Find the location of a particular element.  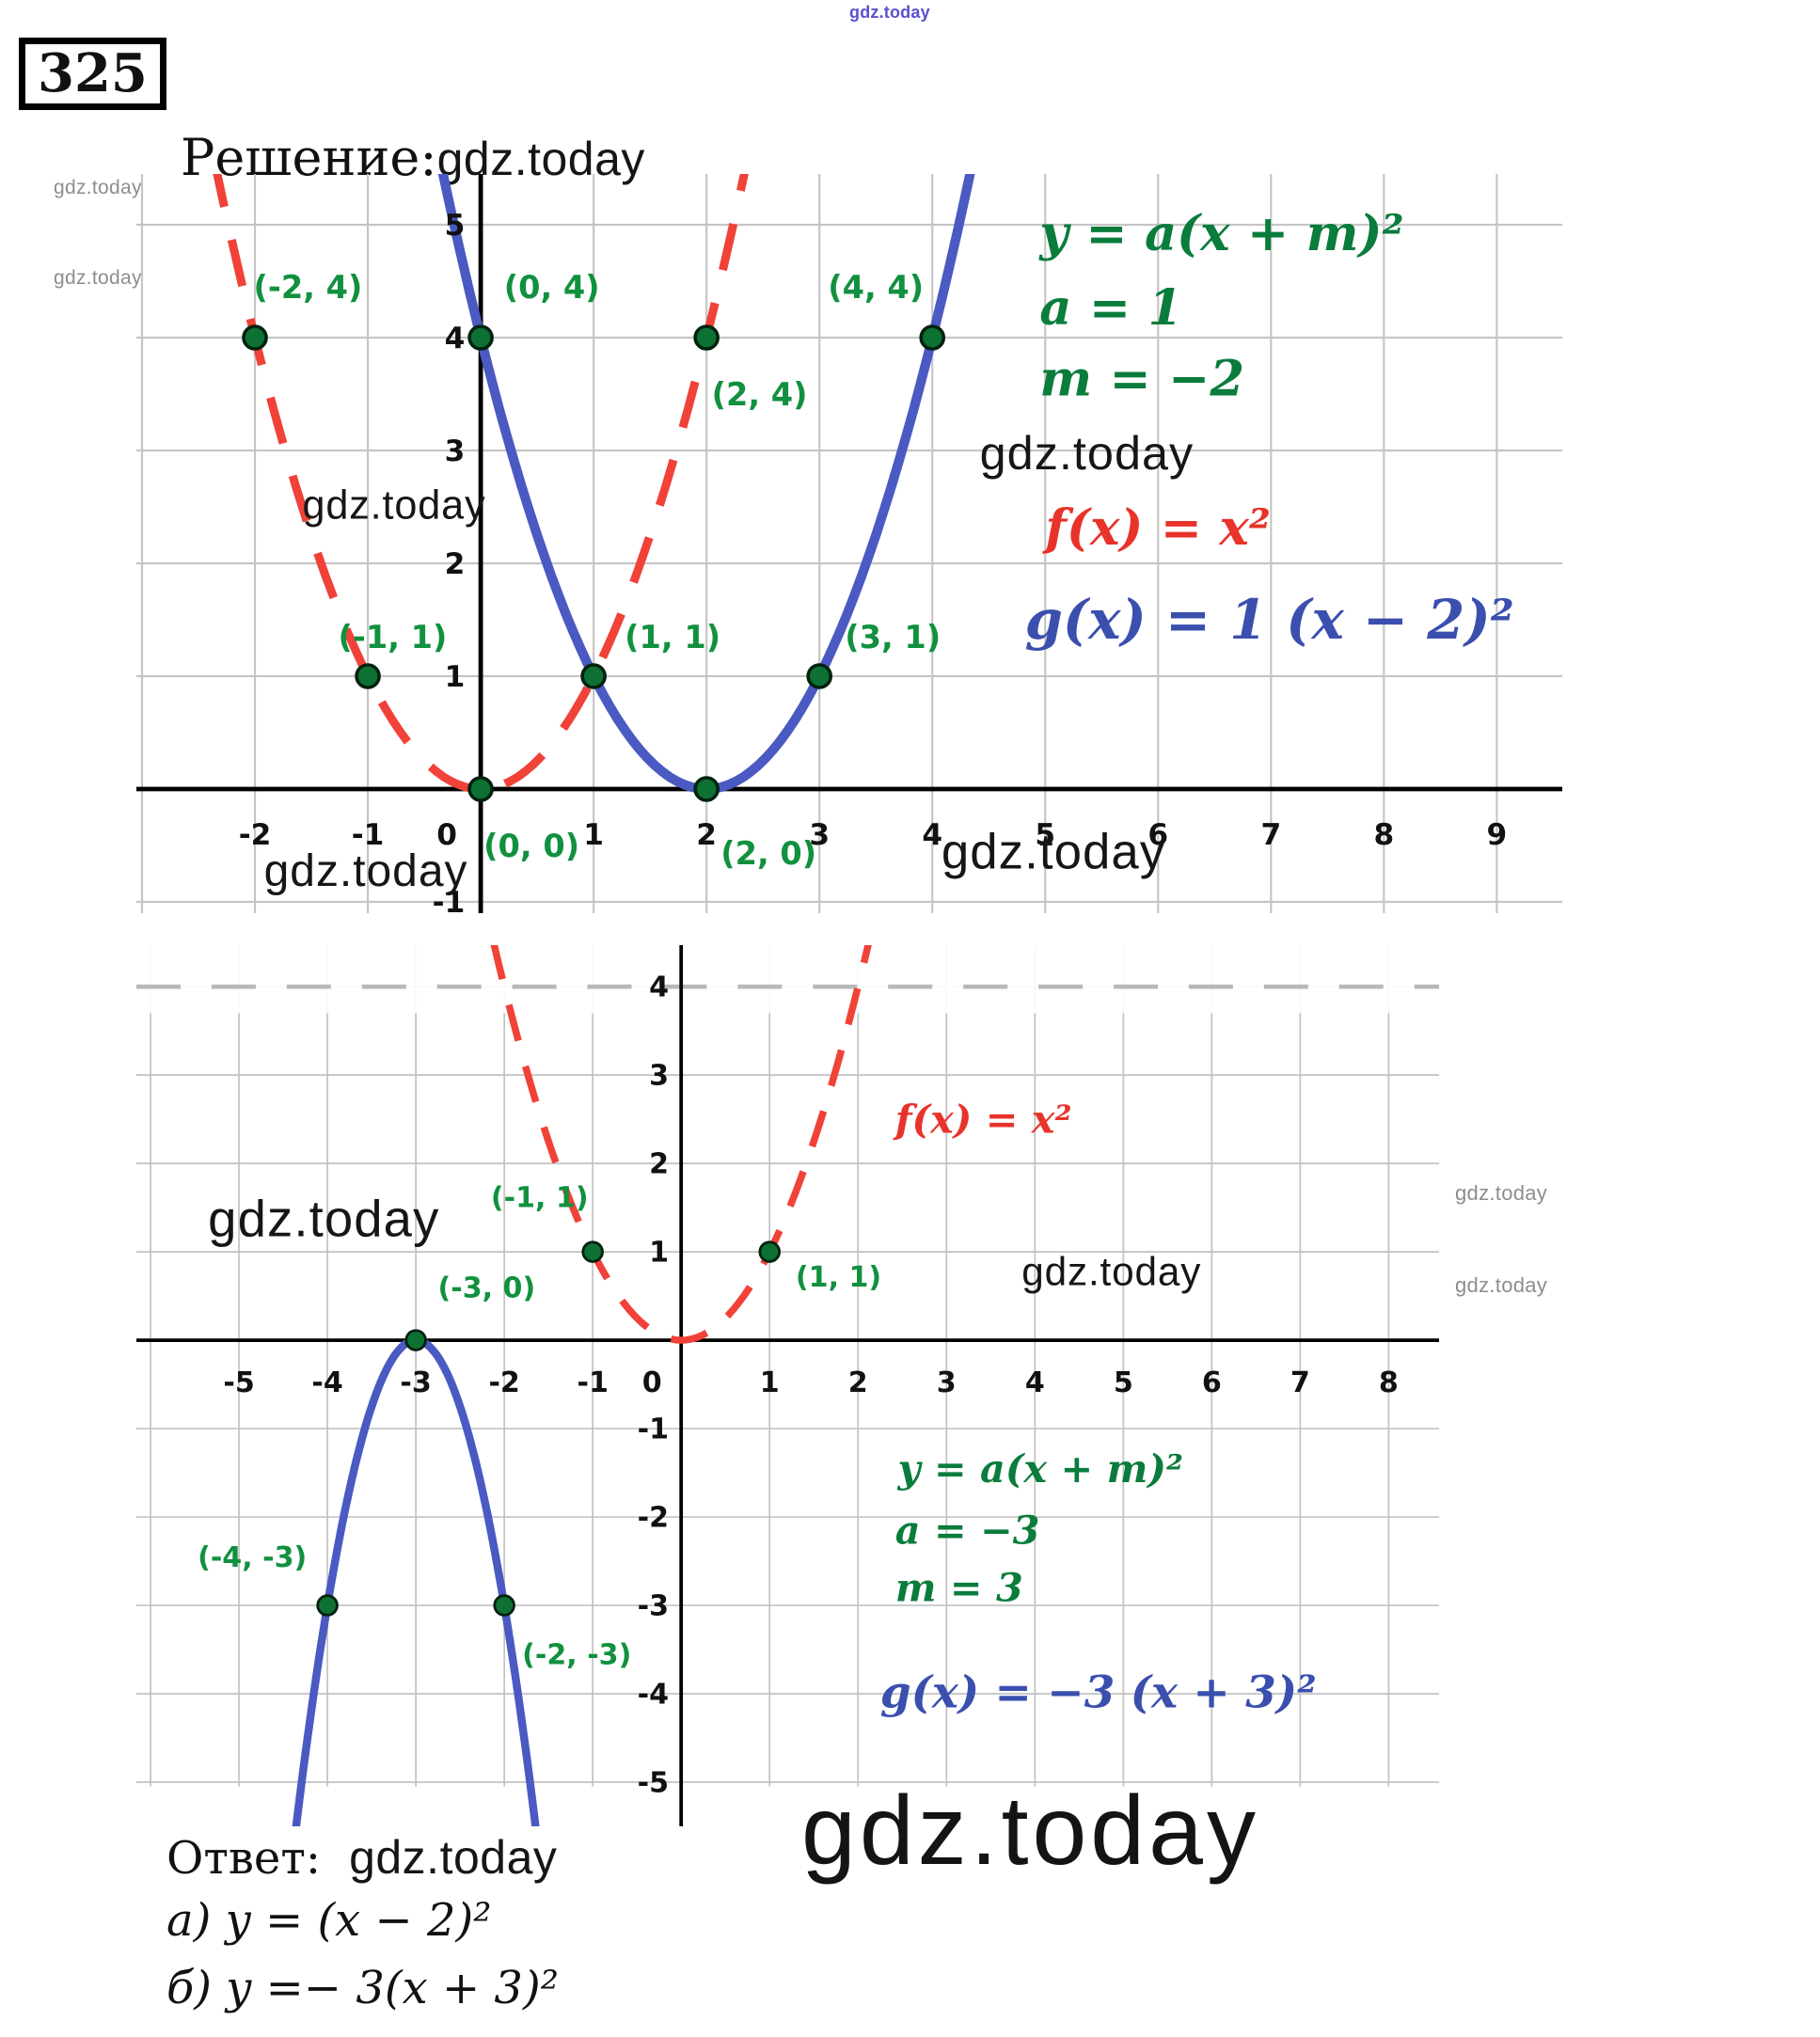

x-tick-label: -5 is located at coordinates (238, 1382).